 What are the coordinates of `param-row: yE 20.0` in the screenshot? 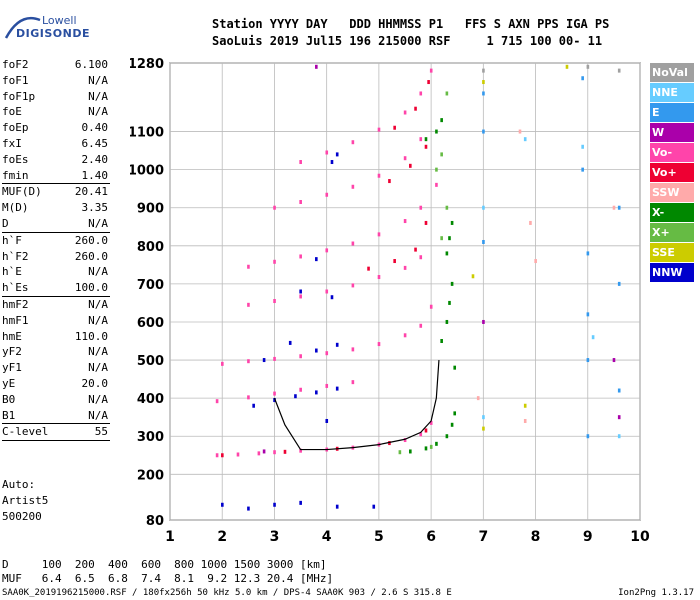 It's located at (56, 384).